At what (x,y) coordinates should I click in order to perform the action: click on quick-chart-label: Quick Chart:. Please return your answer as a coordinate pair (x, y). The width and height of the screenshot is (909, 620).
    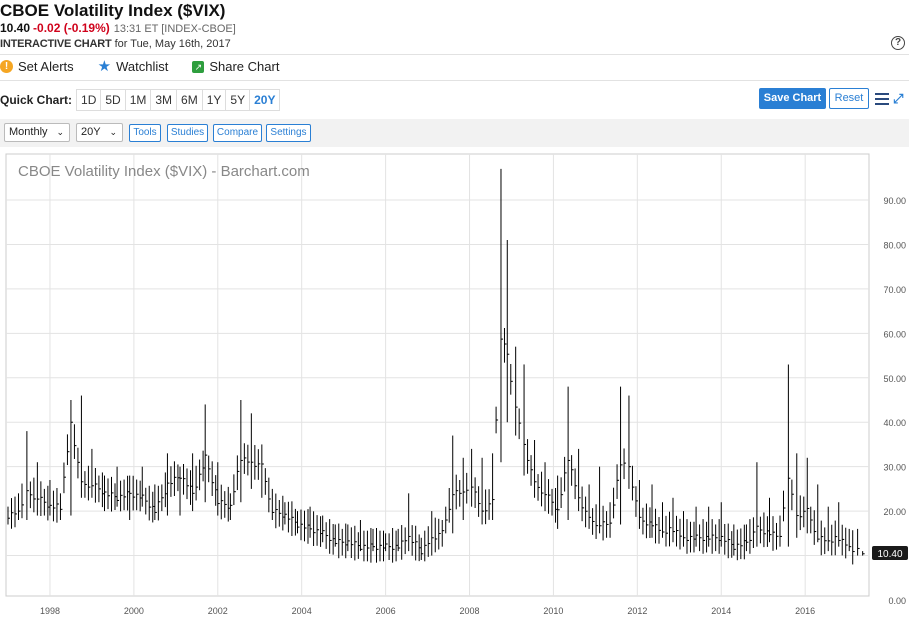
    Looking at the image, I should click on (36, 100).